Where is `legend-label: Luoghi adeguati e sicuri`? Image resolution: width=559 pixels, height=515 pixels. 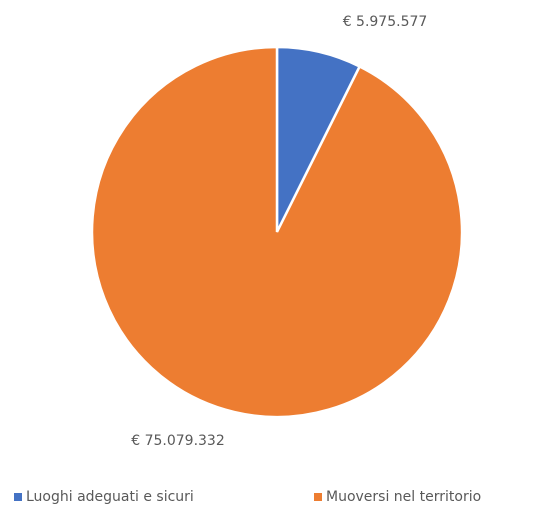
legend-label: Luoghi adeguati e sicuri is located at coordinates (110, 497).